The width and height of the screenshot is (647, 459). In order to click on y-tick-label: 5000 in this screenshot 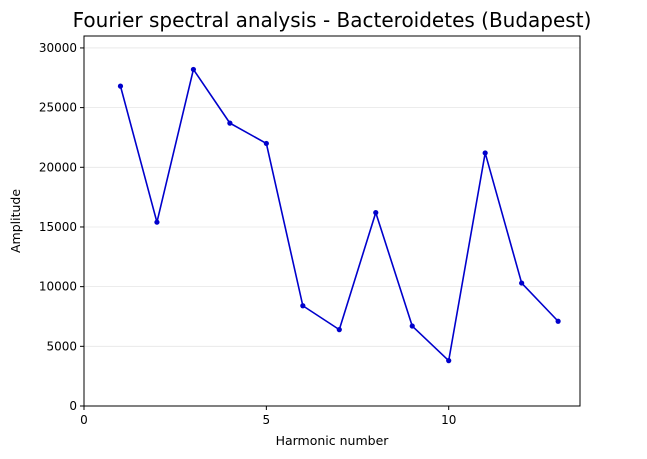, I will do `click(61, 346)`.